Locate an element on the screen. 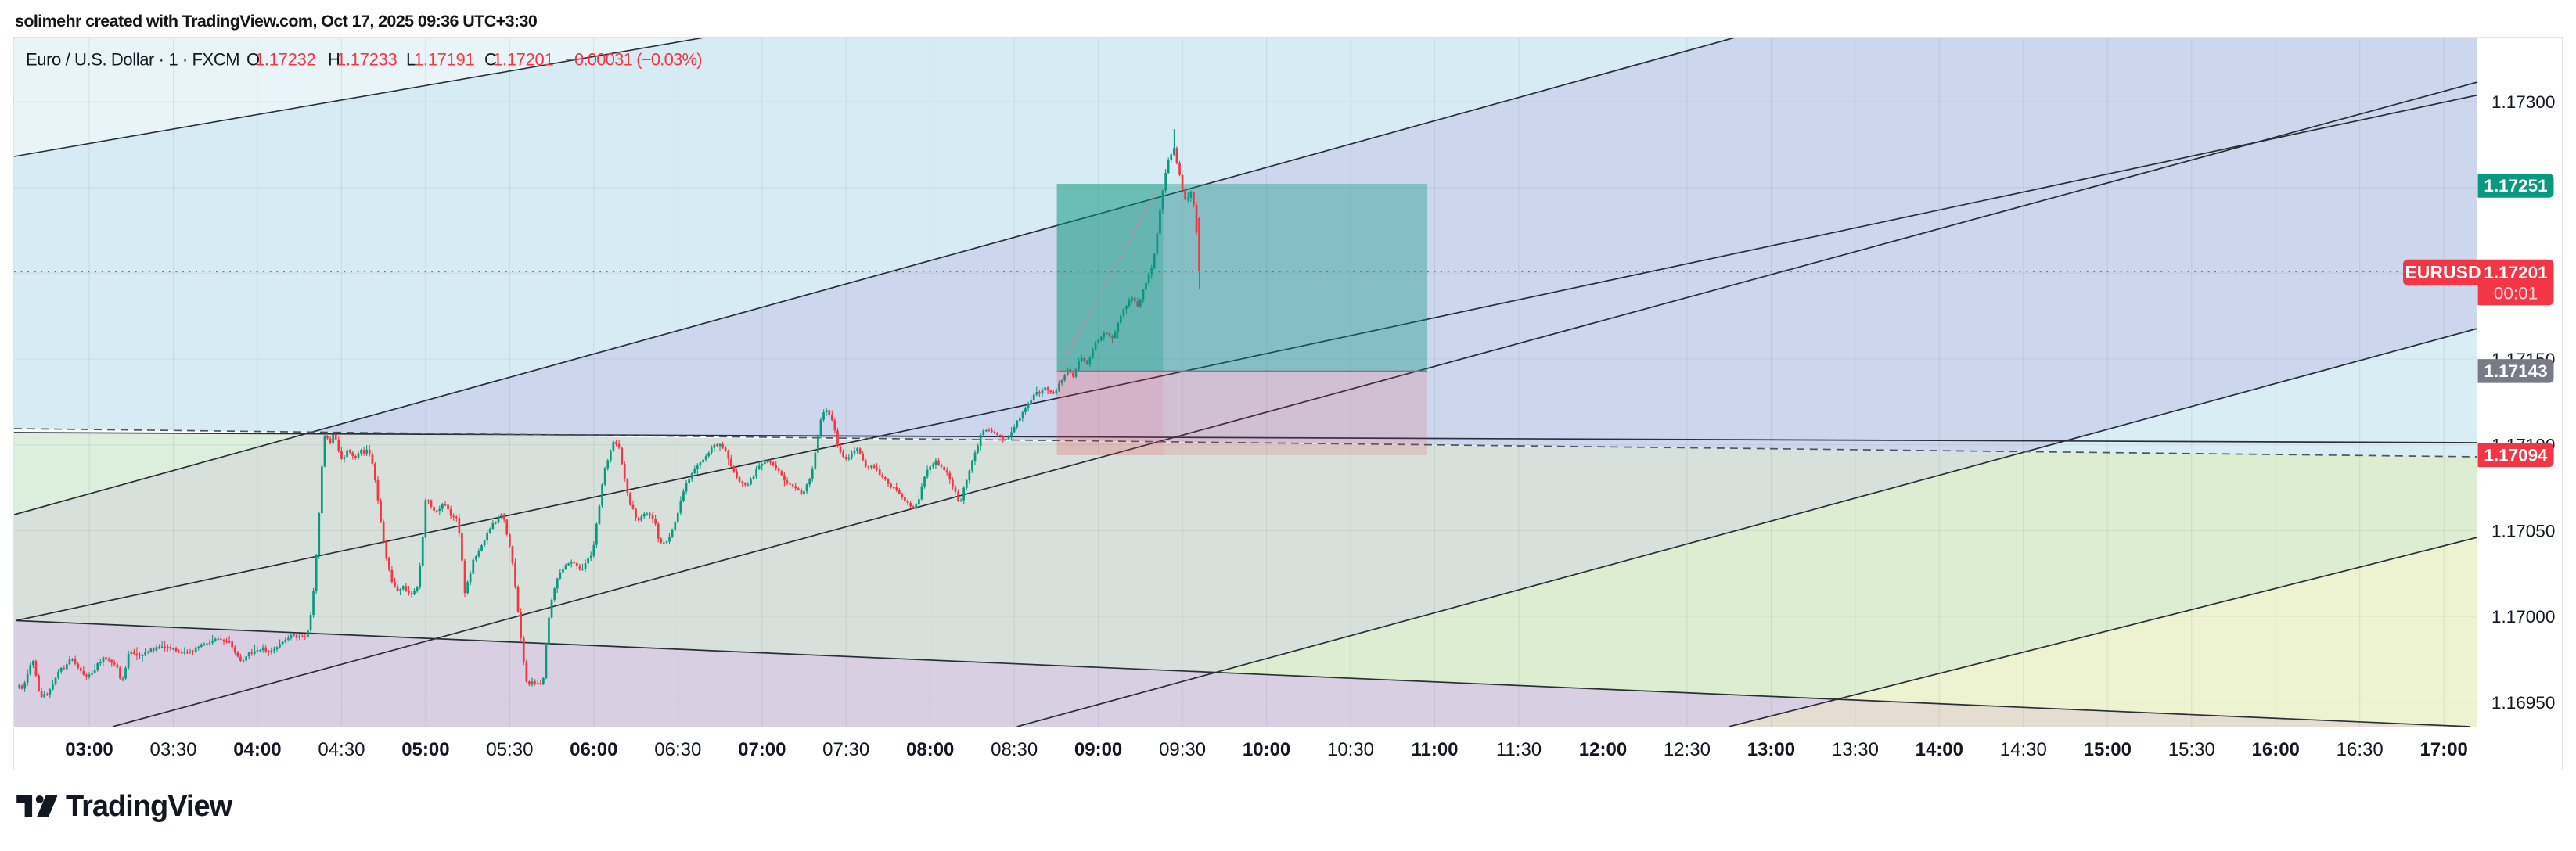  svg-text: 15:30 is located at coordinates (2191, 749).